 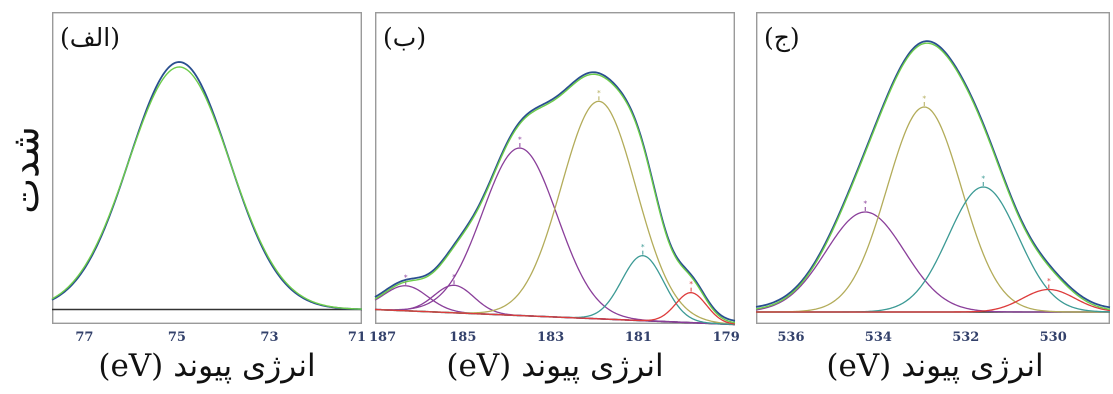 What do you see at coordinates (382, 337) in the screenshot?
I see `x-tick-label: 187` at bounding box center [382, 337].